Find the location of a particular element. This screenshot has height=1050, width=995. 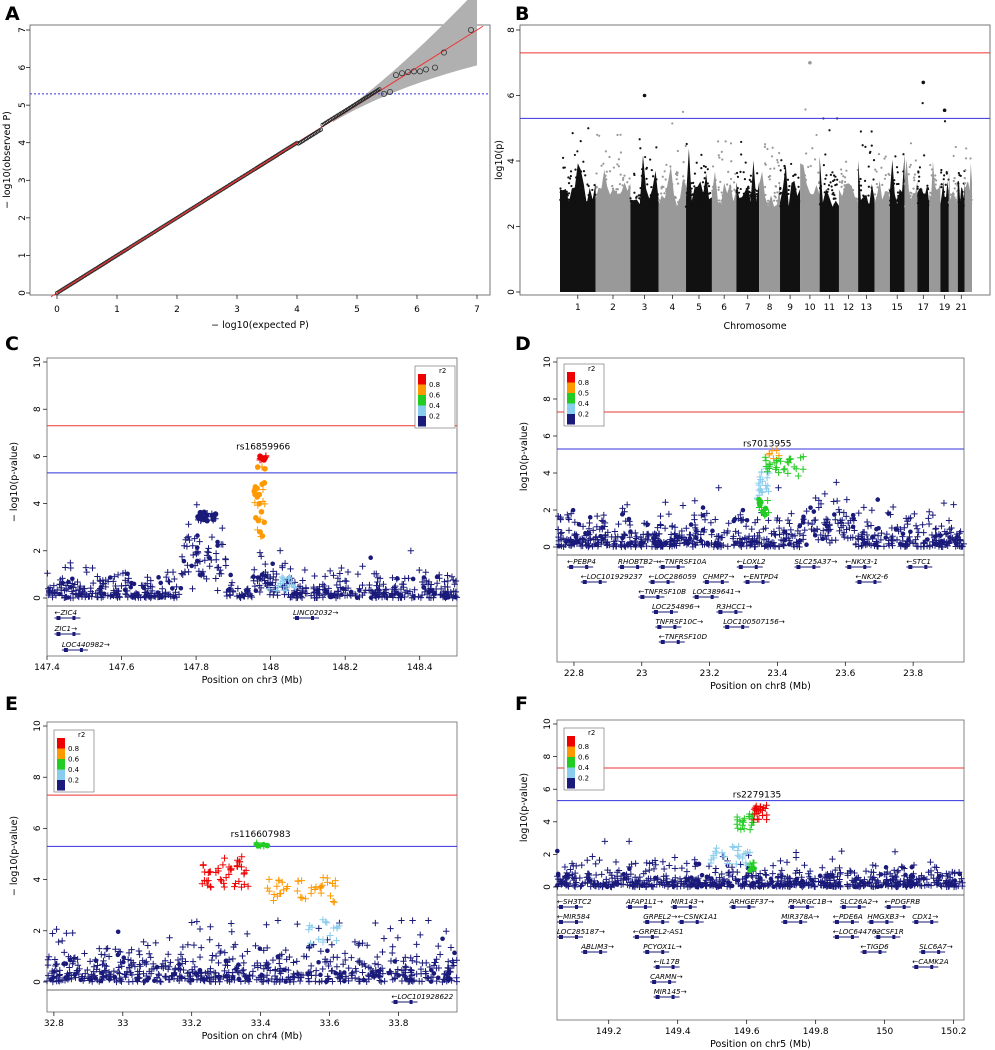

y-tick-label: 8 is located at coordinates (548, 399).